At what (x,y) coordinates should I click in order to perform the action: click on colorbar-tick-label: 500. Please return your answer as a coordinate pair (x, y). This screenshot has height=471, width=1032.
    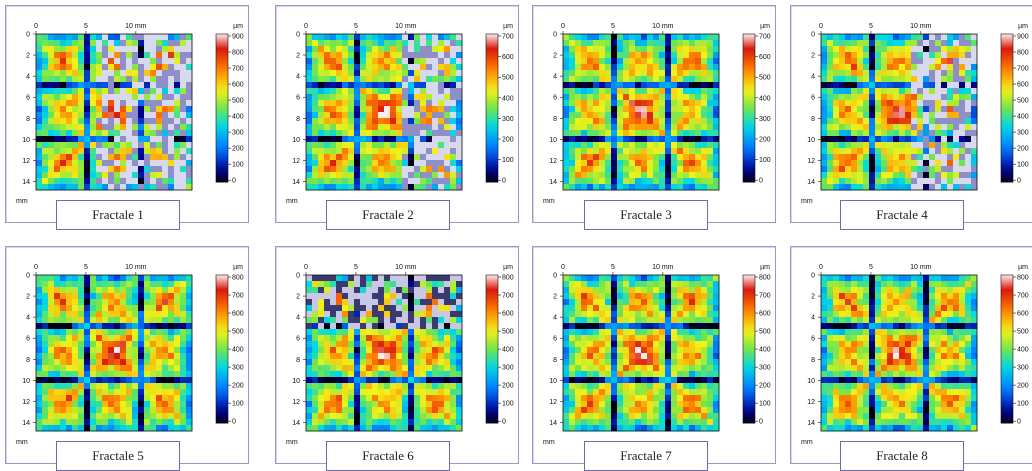
    Looking at the image, I should click on (765, 78).